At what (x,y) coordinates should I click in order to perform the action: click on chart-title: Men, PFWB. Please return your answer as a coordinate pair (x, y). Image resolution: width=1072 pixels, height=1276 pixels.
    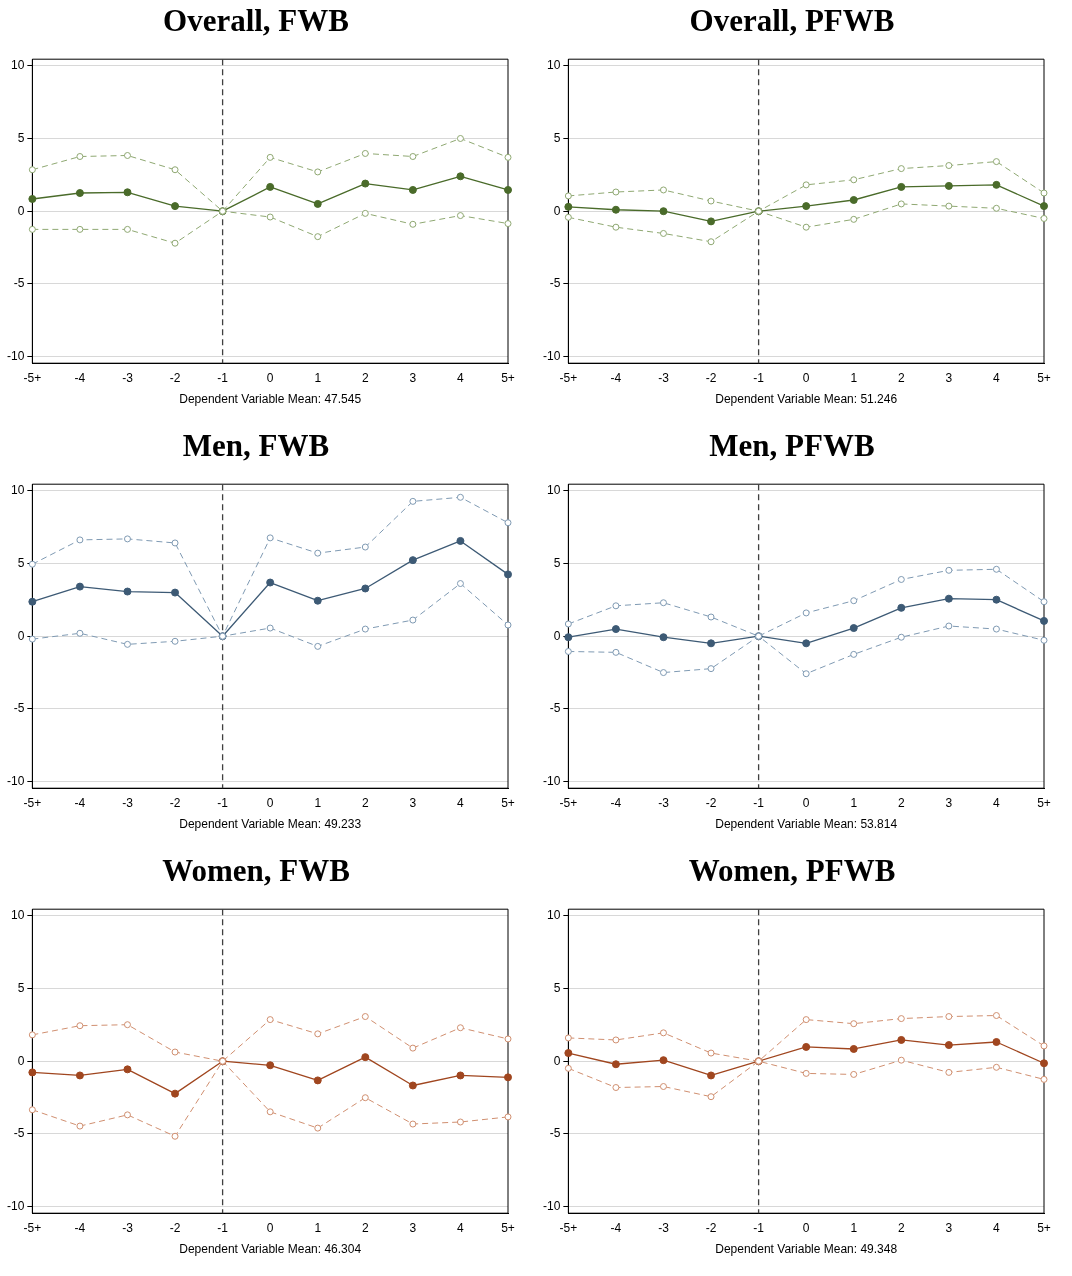
    Looking at the image, I should click on (792, 445).